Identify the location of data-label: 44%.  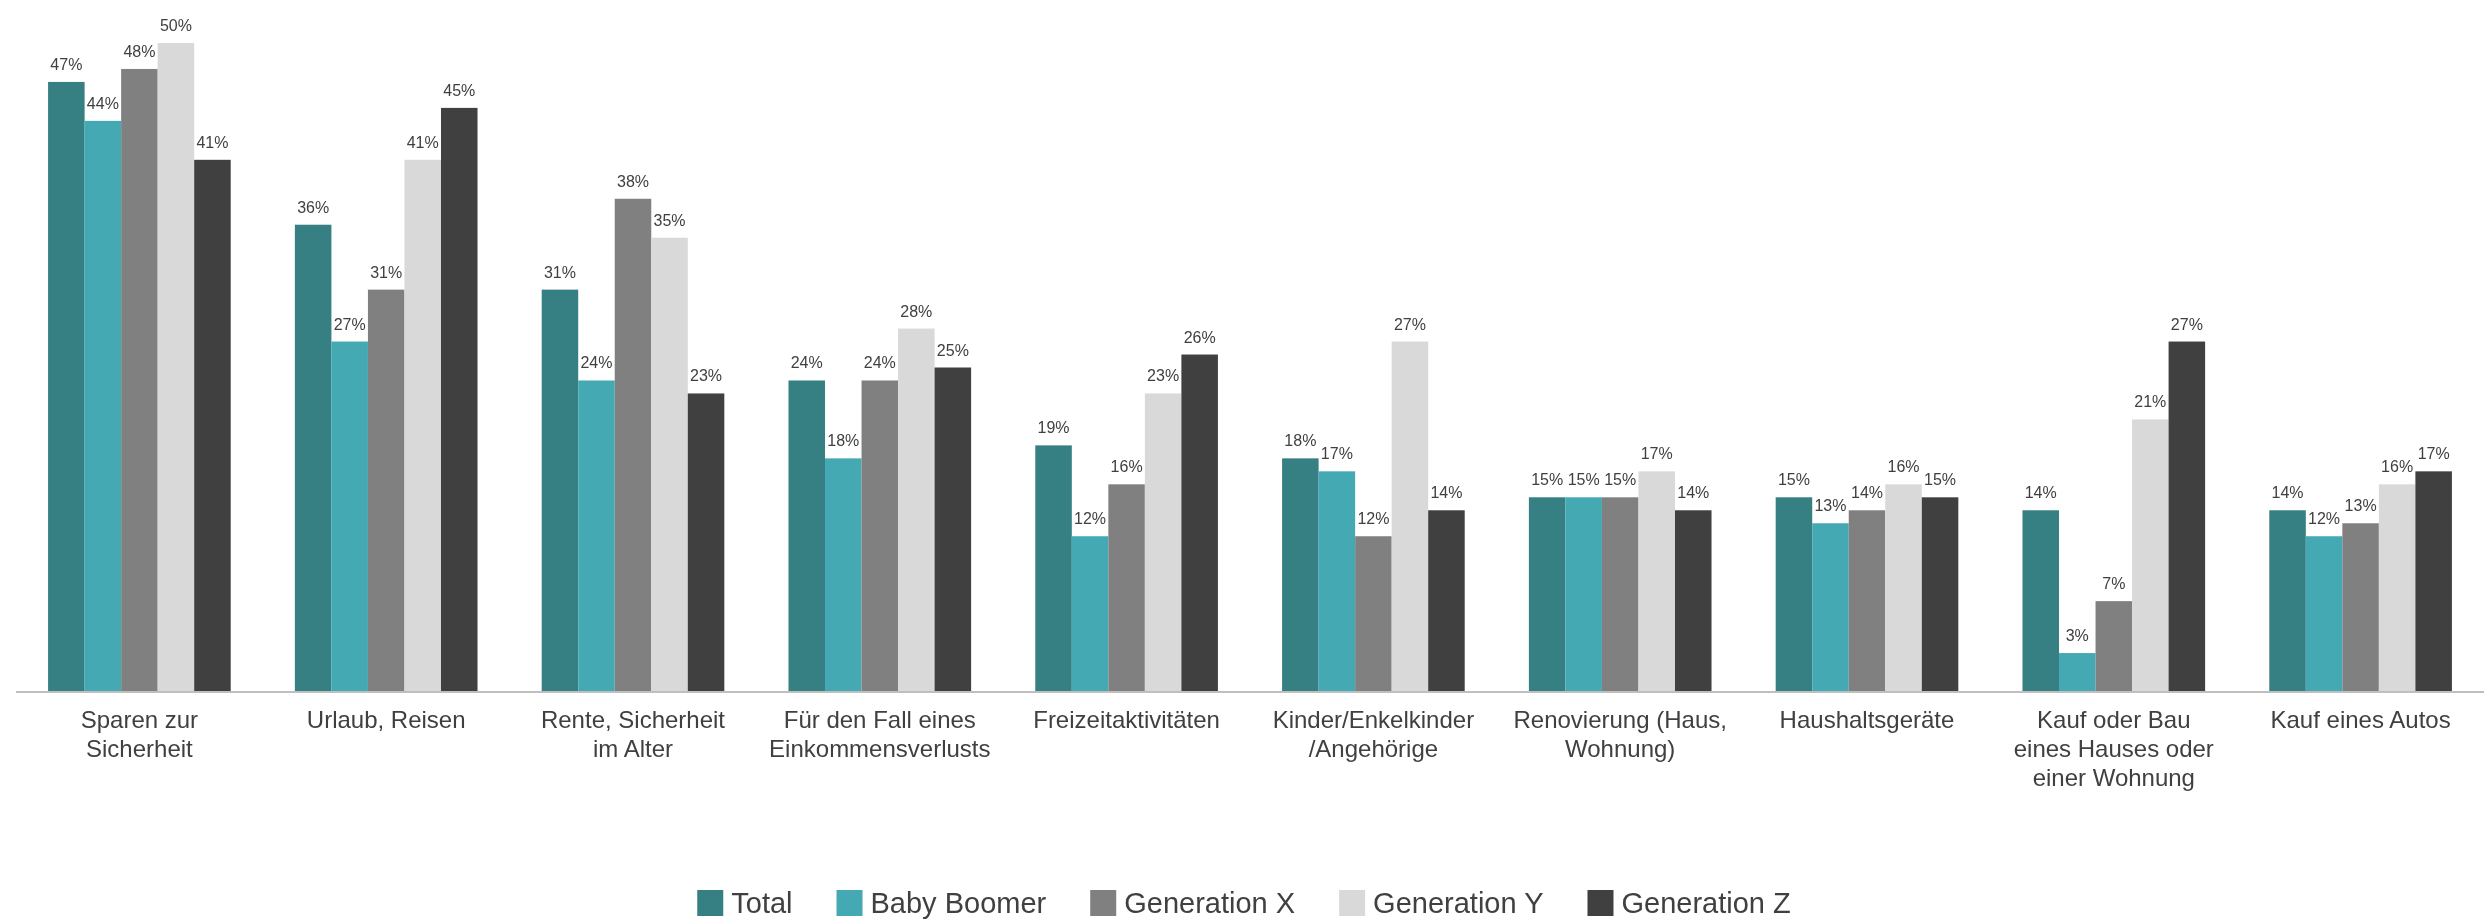
(102, 103).